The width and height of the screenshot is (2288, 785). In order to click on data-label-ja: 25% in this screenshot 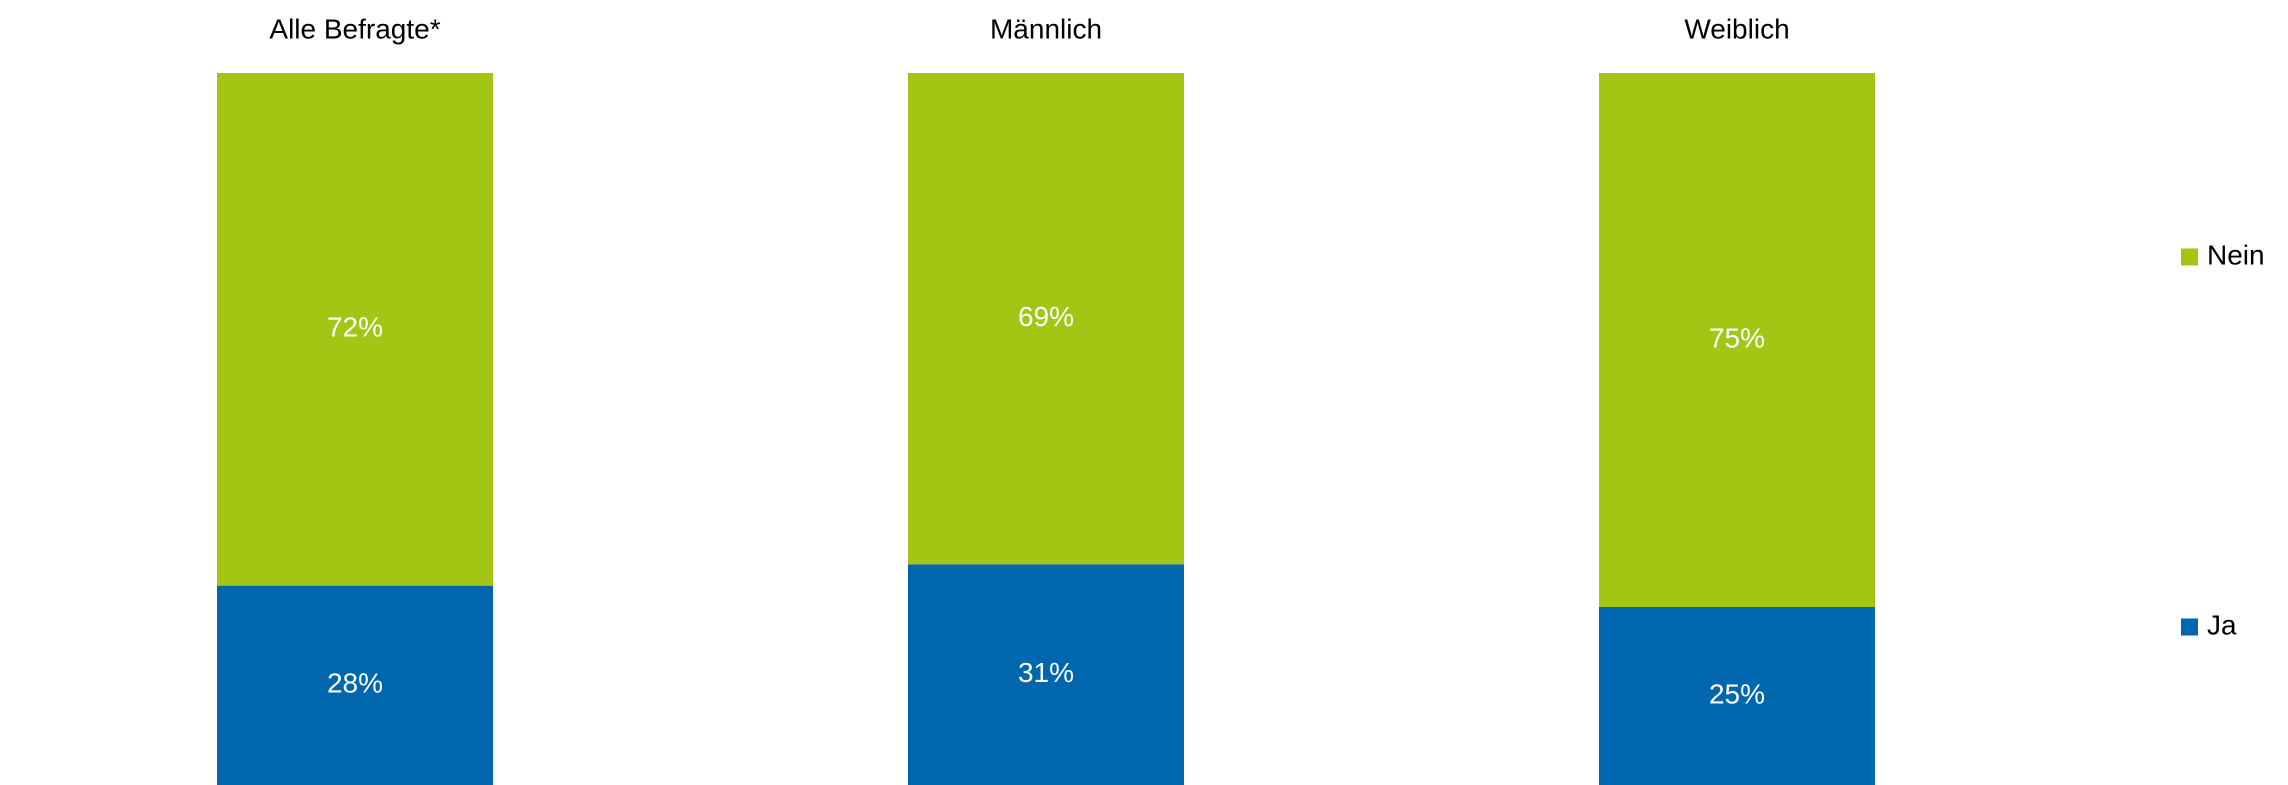, I will do `click(1737, 693)`.